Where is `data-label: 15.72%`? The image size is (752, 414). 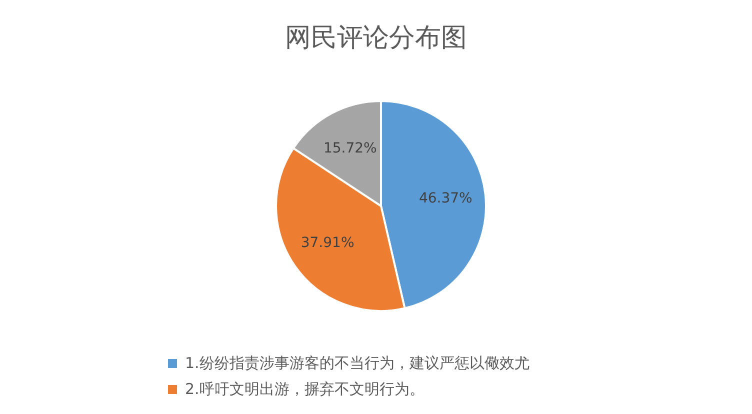 data-label: 15.72% is located at coordinates (350, 148).